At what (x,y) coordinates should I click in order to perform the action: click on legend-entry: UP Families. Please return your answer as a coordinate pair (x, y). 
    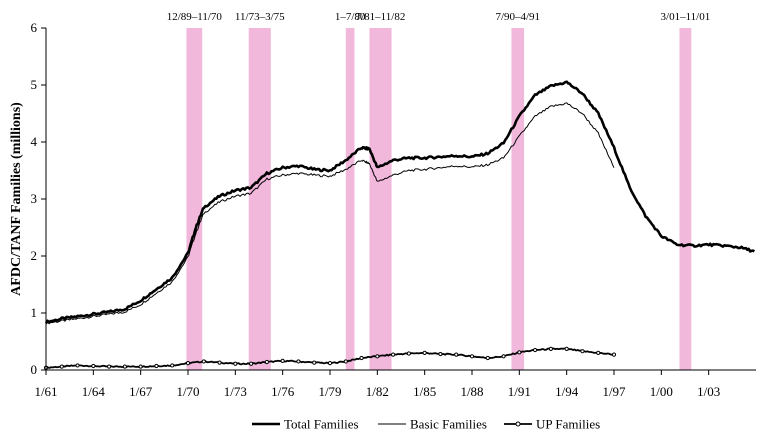
    Looking at the image, I should click on (568, 424).